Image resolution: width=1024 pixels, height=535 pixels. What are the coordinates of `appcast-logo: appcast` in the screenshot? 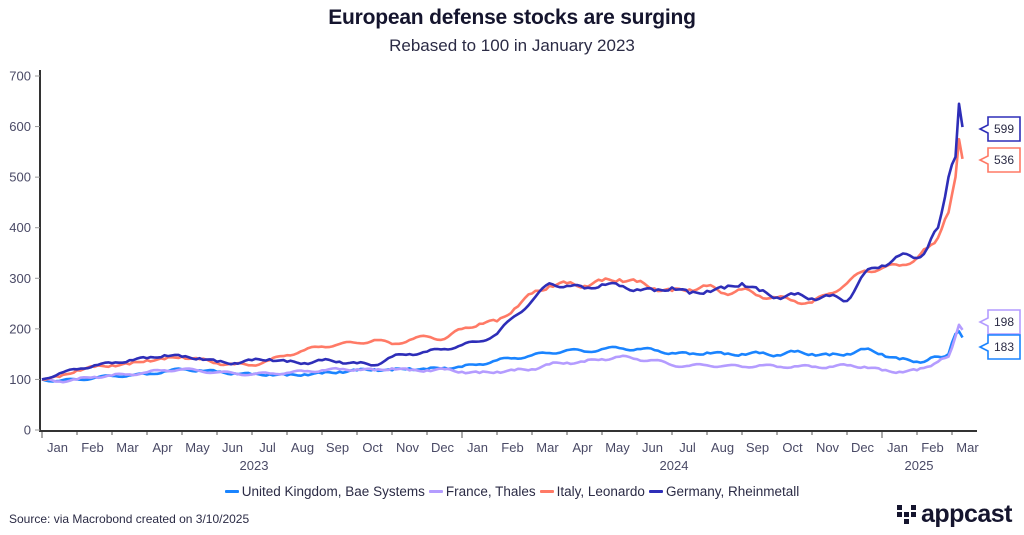 It's located at (954, 514).